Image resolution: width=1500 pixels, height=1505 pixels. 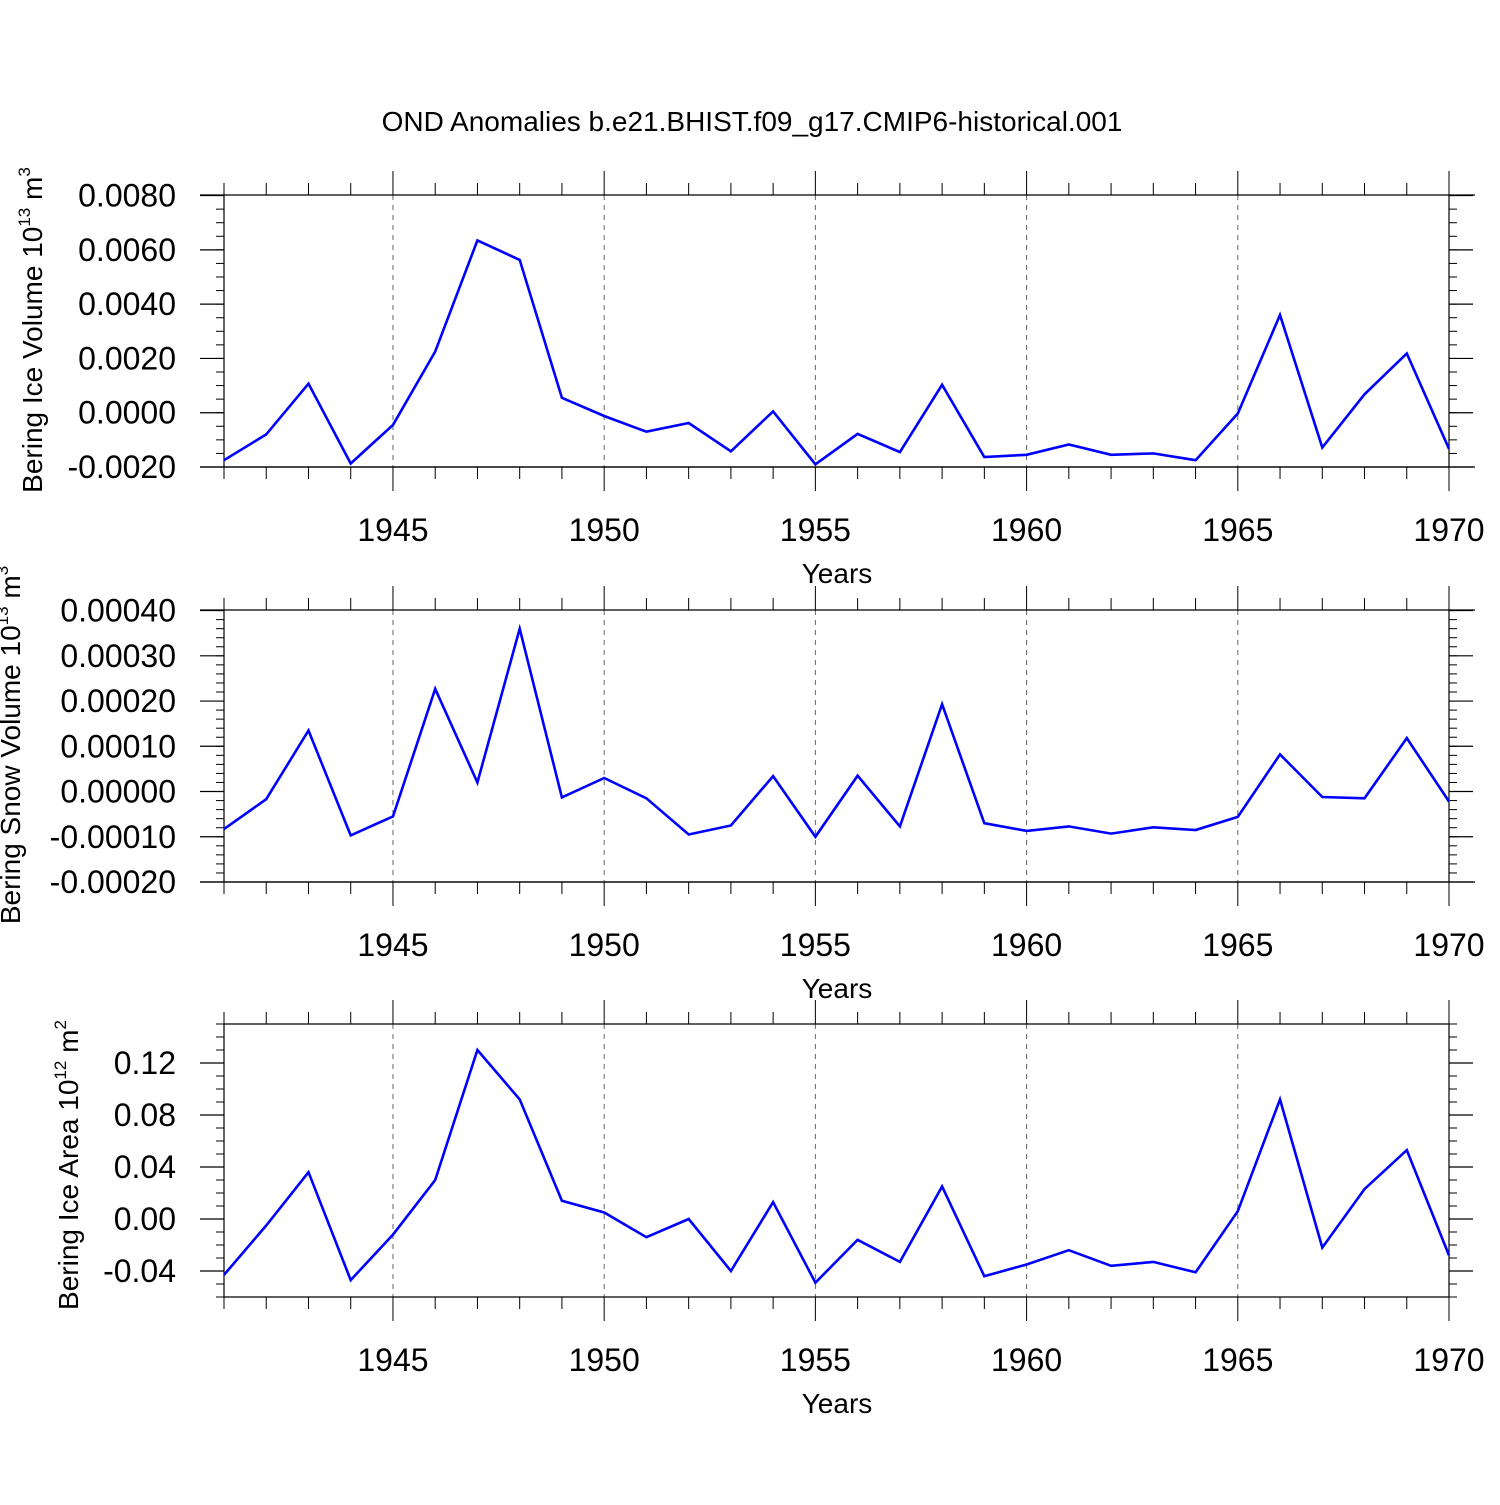 I want to click on xlabel-snow-volume: Years, so click(x=837, y=988).